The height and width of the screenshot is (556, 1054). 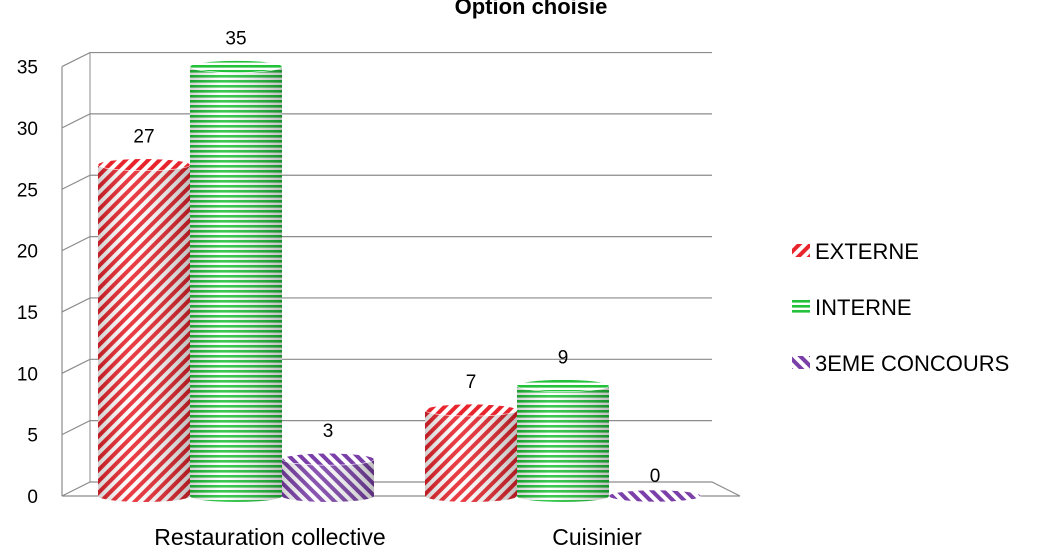 What do you see at coordinates (863, 307) in the screenshot?
I see `legend-label: INTERNE` at bounding box center [863, 307].